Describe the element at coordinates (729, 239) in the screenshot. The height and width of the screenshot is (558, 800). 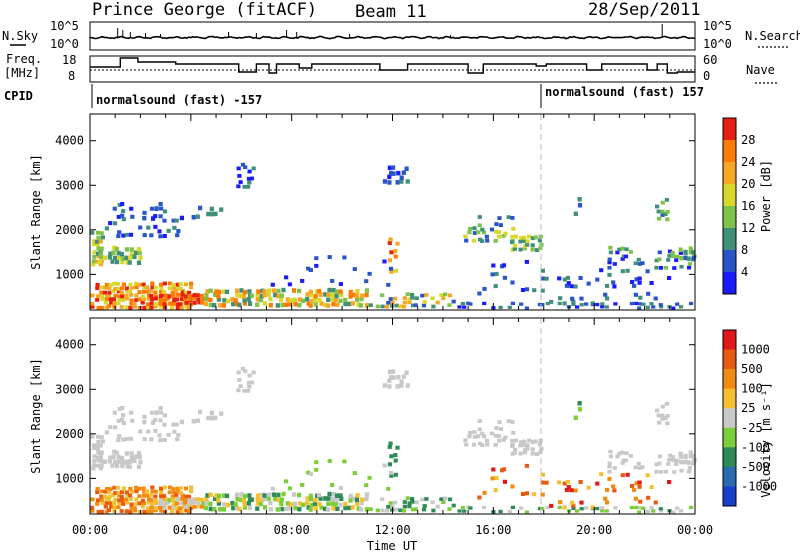
I see `colorbar-swatch` at that location.